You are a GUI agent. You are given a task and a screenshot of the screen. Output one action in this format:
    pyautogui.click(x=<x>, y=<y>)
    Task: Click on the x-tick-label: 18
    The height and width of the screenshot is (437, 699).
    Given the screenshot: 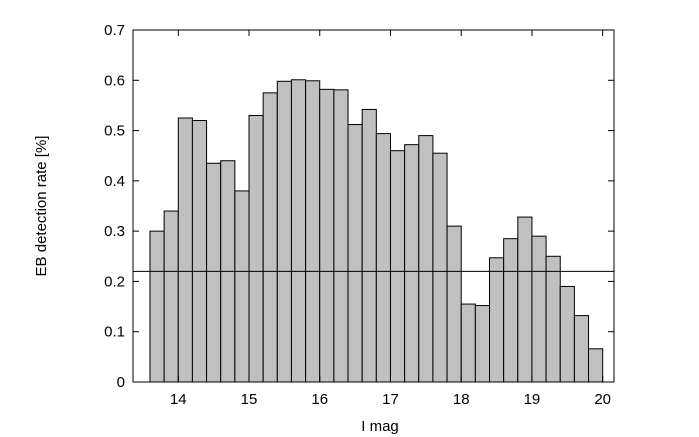 What is the action you would take?
    pyautogui.click(x=461, y=399)
    